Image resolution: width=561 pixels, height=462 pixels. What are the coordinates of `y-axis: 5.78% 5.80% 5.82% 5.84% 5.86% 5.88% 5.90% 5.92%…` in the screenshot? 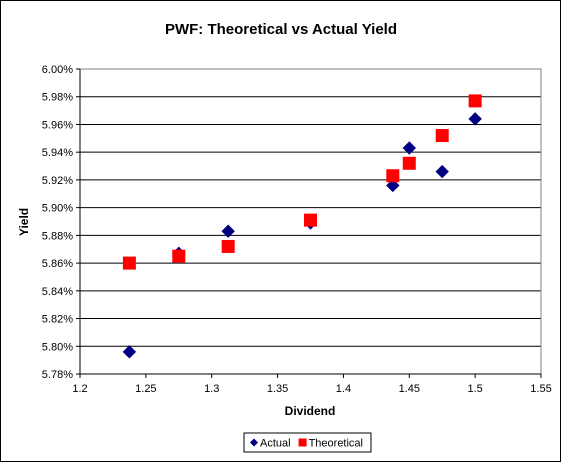 It's located at (61, 222).